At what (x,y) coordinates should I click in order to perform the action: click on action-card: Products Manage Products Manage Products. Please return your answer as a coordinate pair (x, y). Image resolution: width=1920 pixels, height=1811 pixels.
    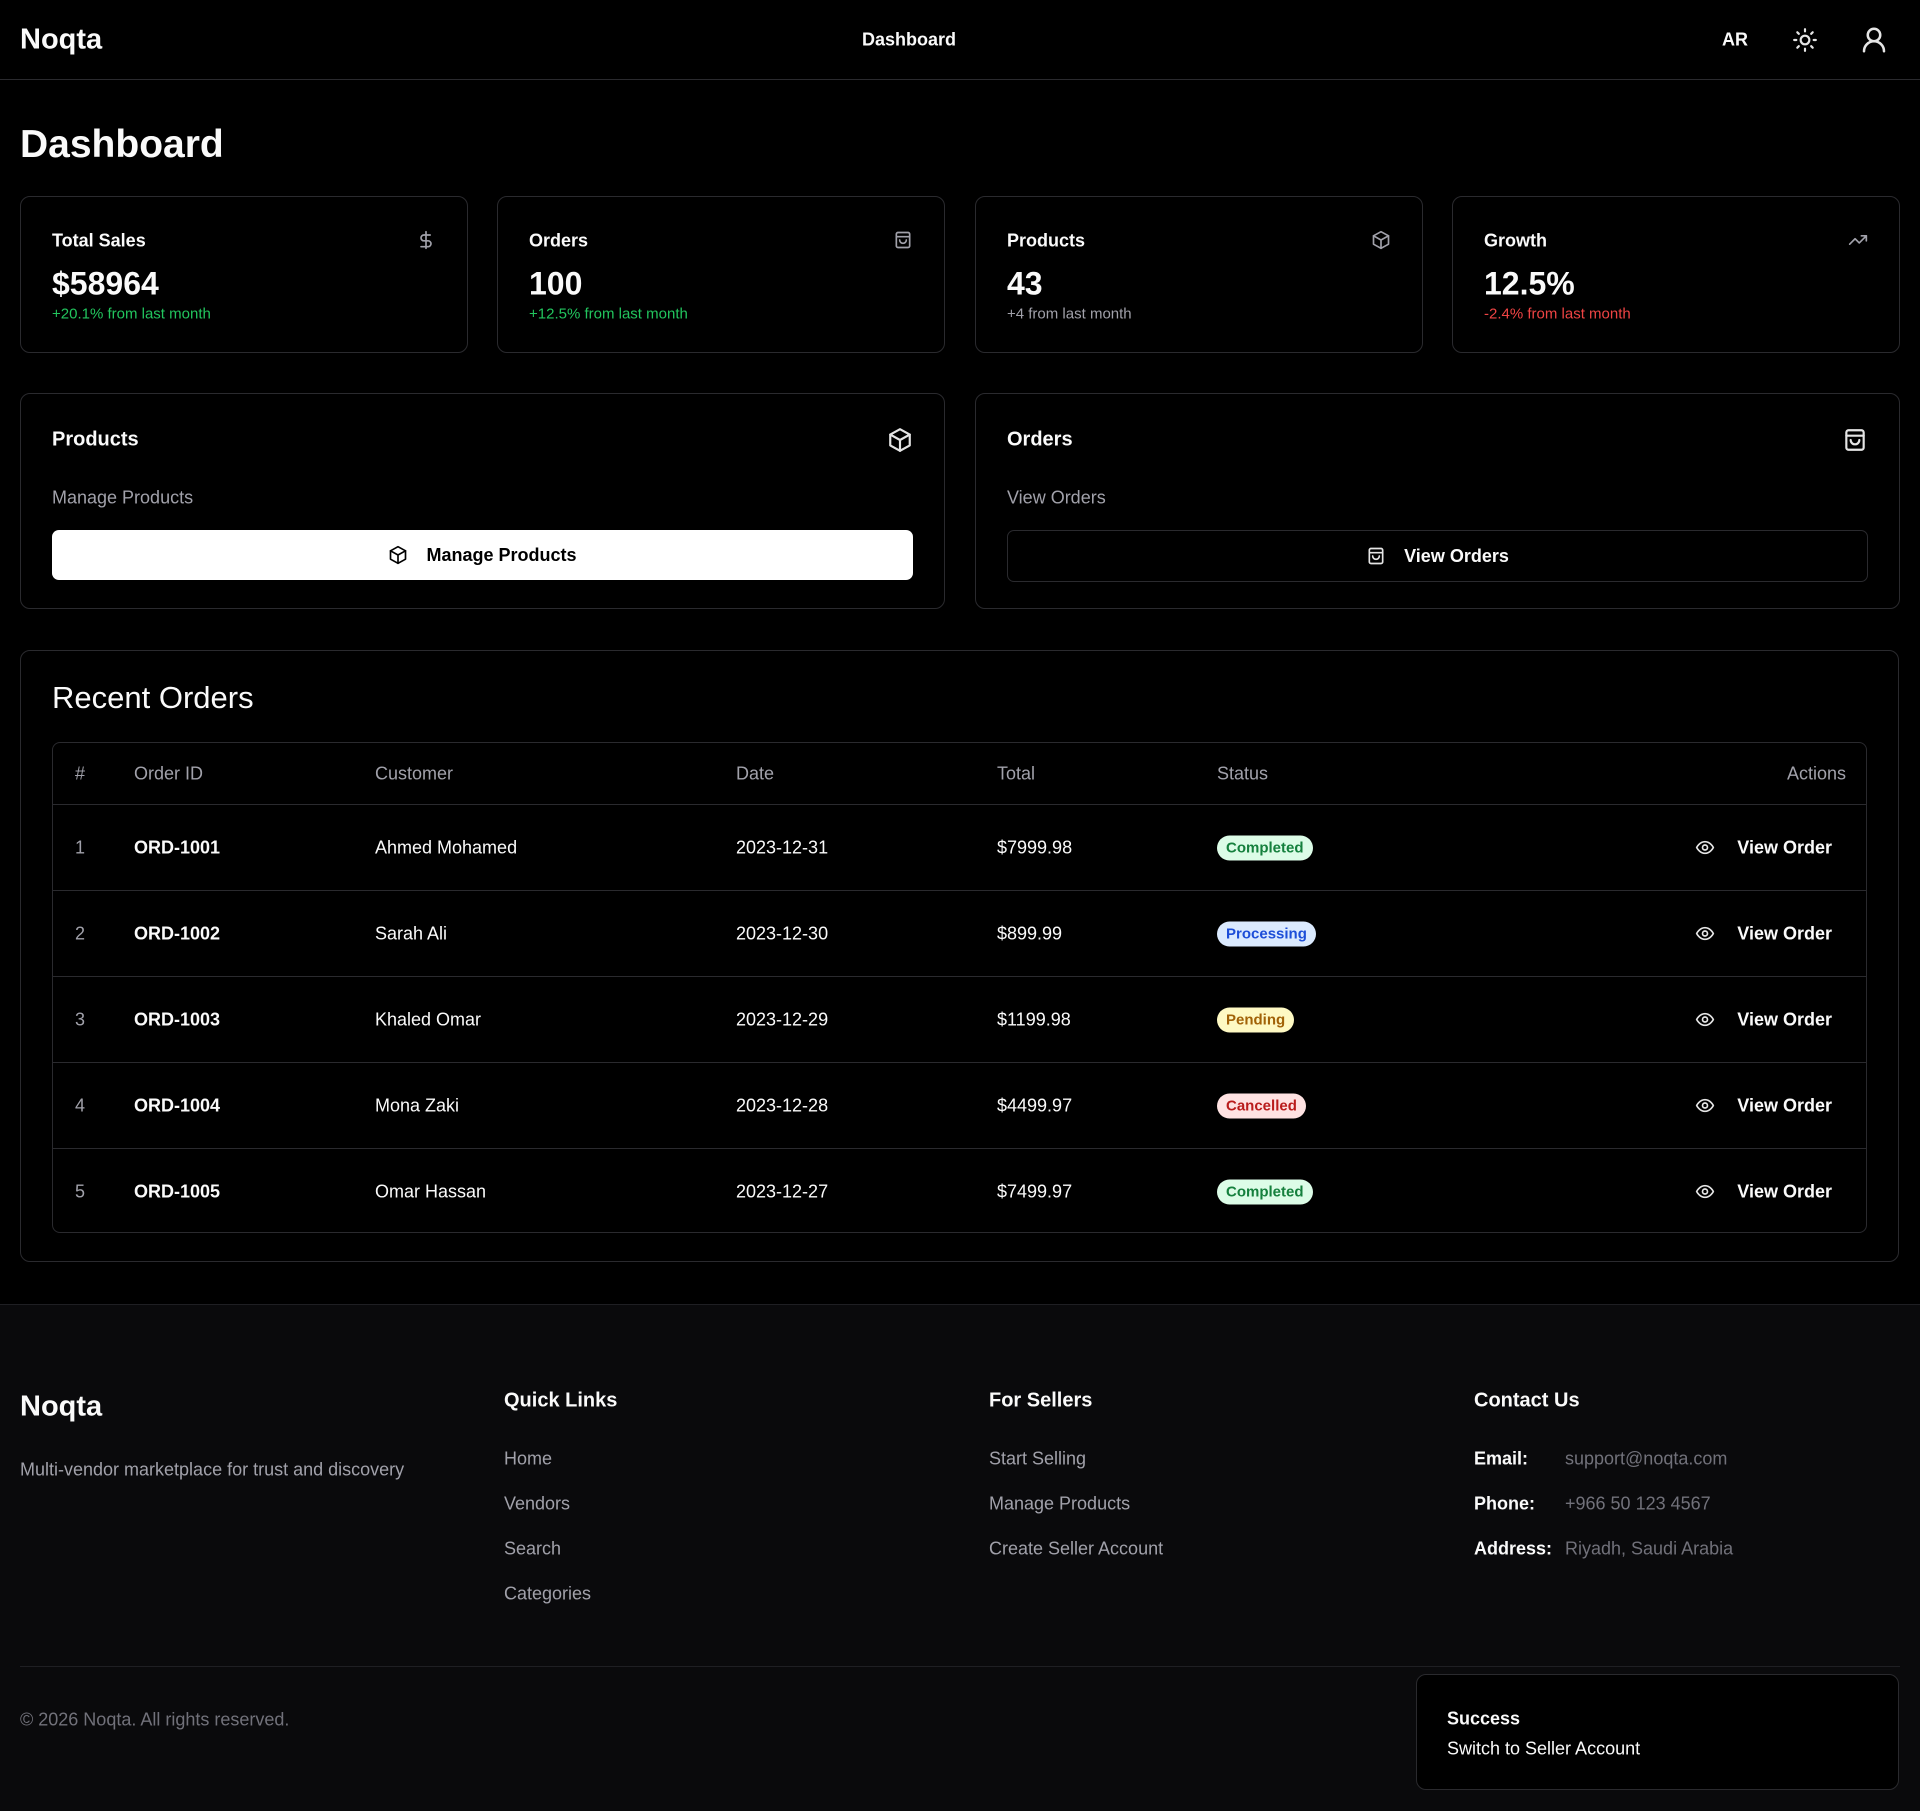
    Looking at the image, I should click on (482, 501).